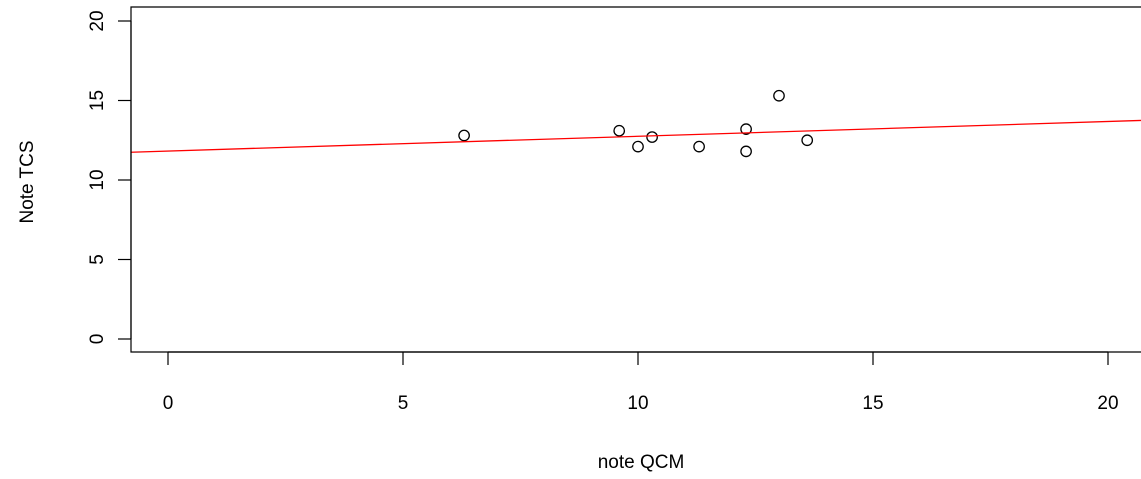 This screenshot has width=1141, height=479. I want to click on points-layer, so click(636, 123).